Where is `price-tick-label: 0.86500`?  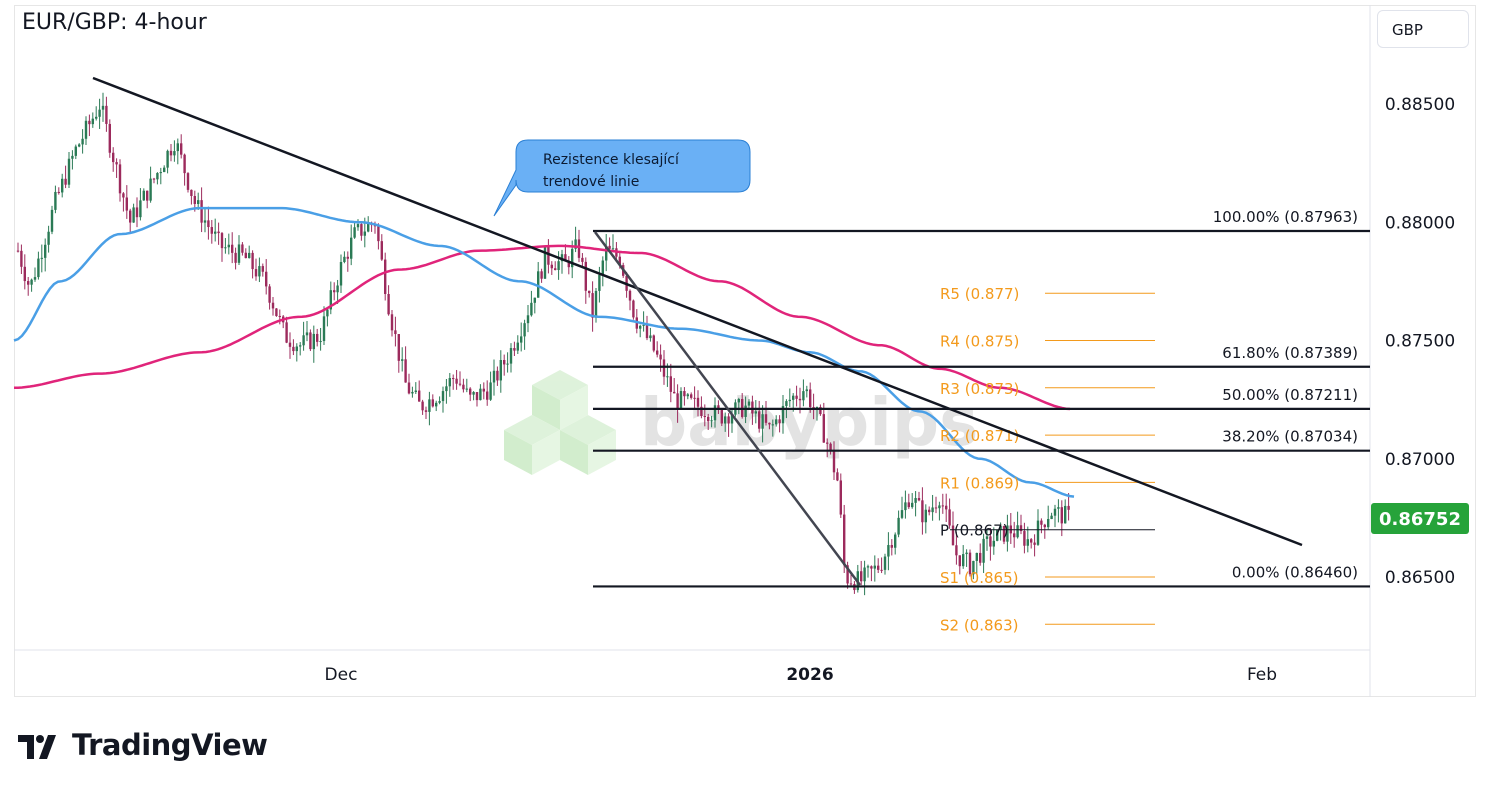 price-tick-label: 0.86500 is located at coordinates (1420, 578).